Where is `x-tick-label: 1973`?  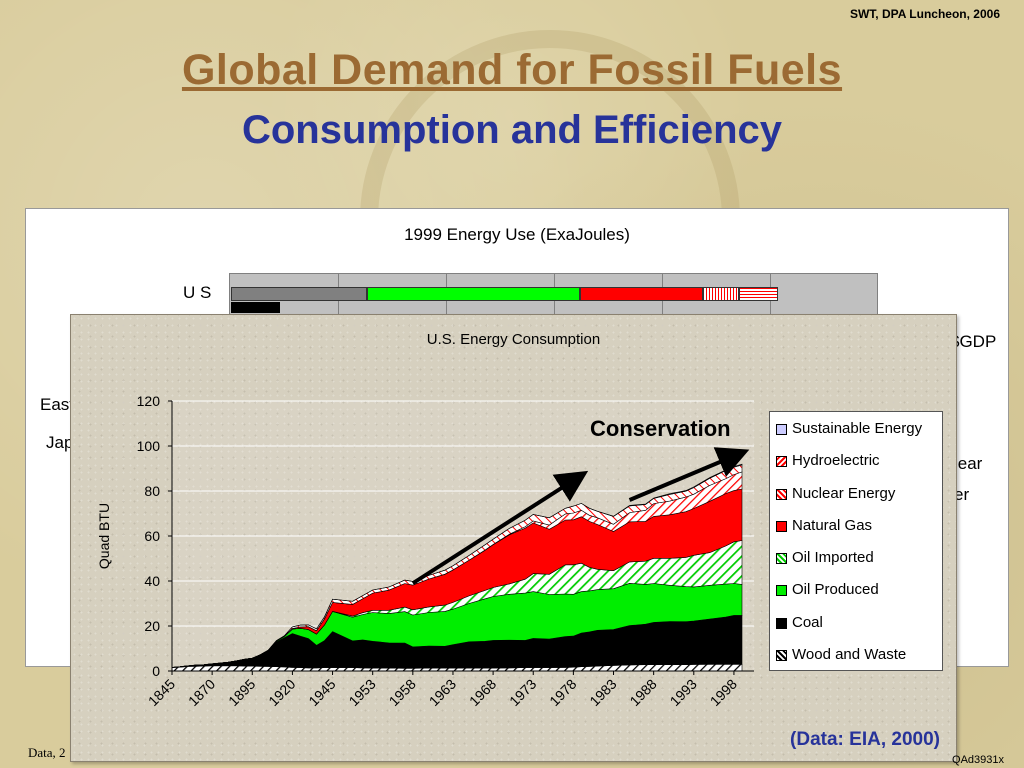 x-tick-label: 1973 is located at coordinates (522, 692).